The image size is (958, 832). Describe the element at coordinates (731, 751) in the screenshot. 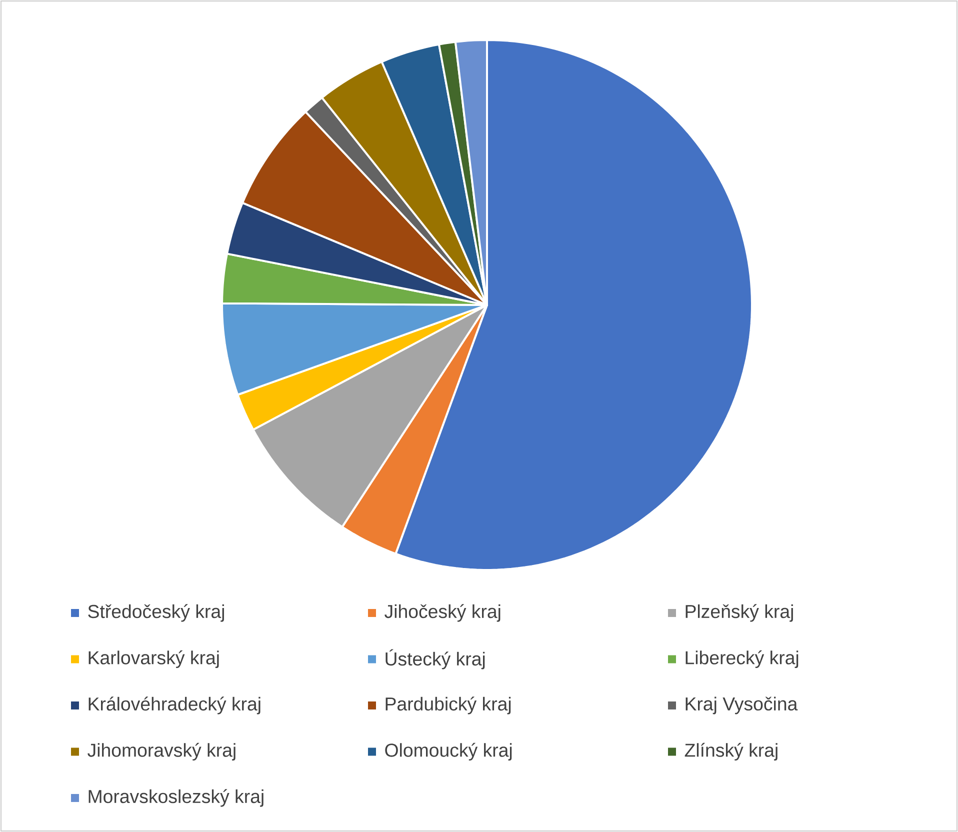

I see `legend-label: Zlínský kraj` at that location.